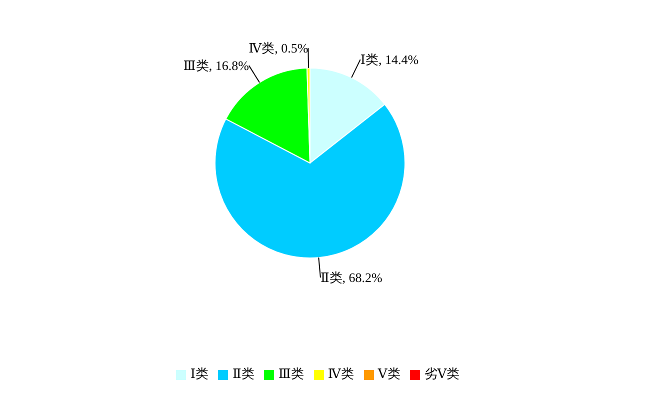 This screenshot has width=646, height=395. I want to click on legend-label: Ⅴ类, so click(389, 373).